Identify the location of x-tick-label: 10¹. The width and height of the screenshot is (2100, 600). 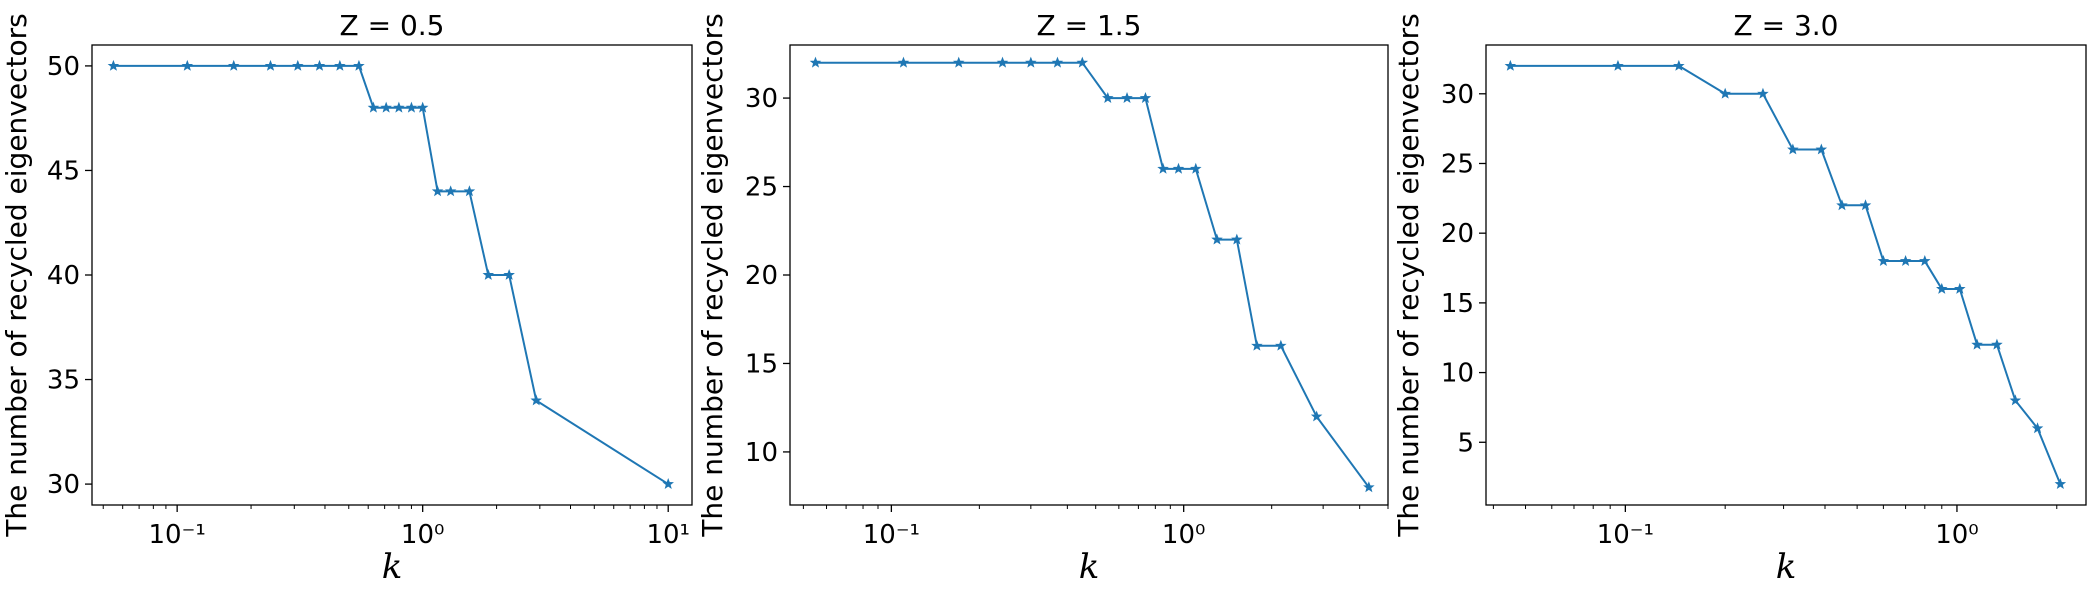
(668, 535).